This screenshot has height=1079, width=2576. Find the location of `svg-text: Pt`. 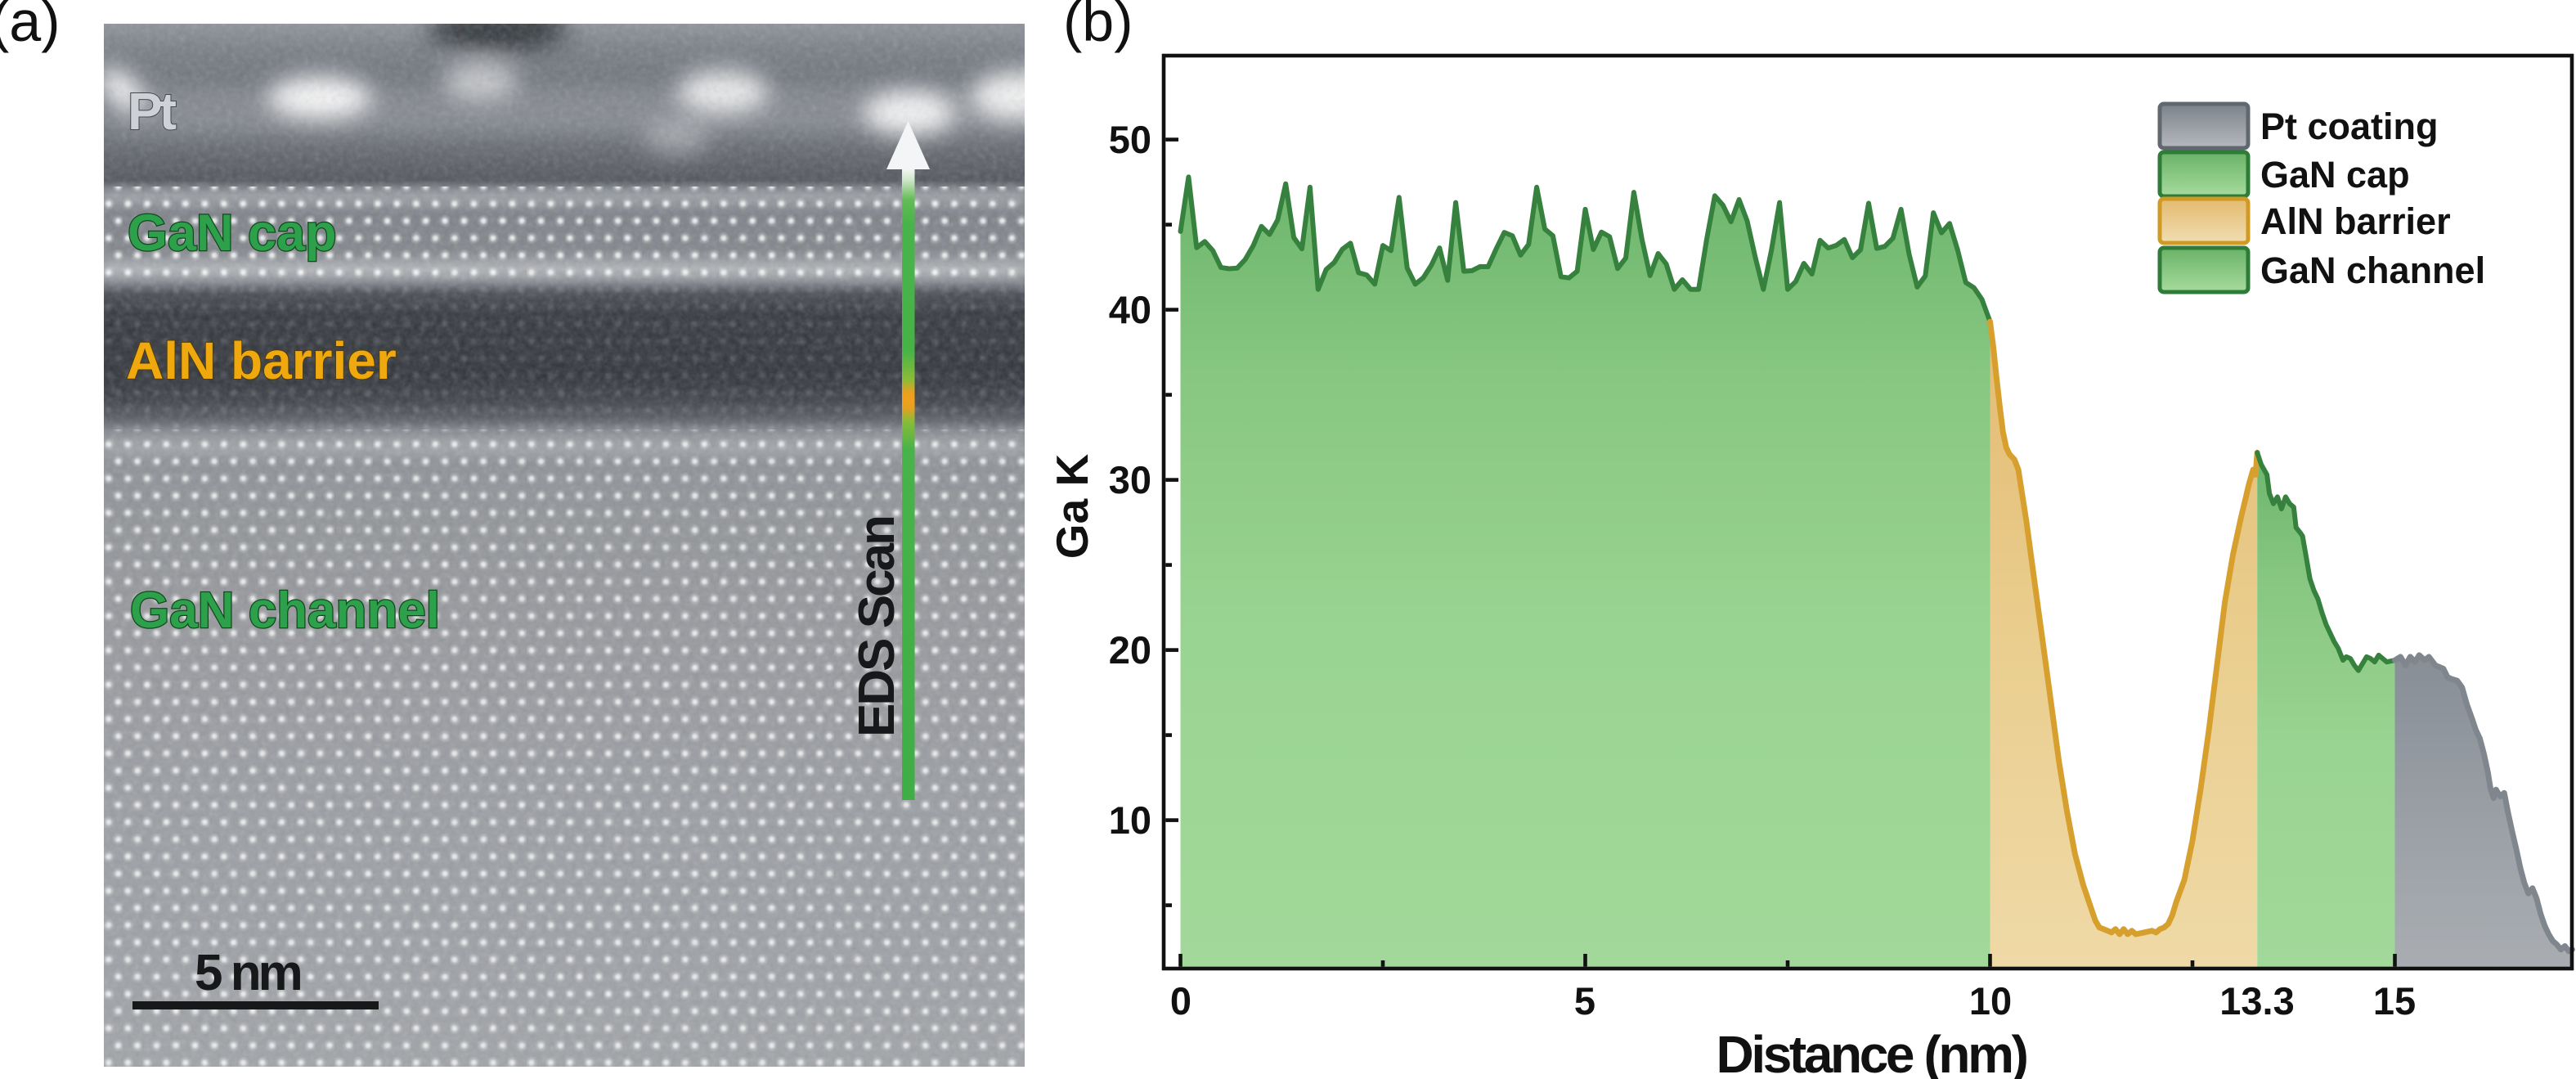

svg-text: Pt is located at coordinates (152, 111).